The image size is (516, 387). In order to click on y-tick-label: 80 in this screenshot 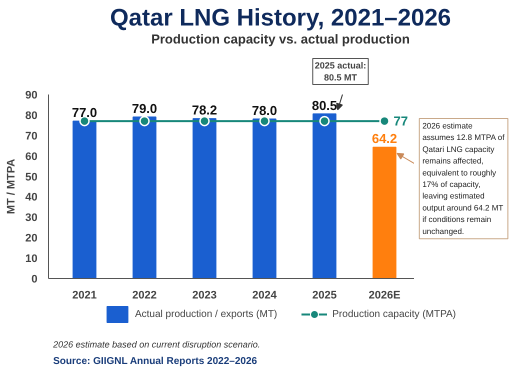, I will do `click(31, 116)`.